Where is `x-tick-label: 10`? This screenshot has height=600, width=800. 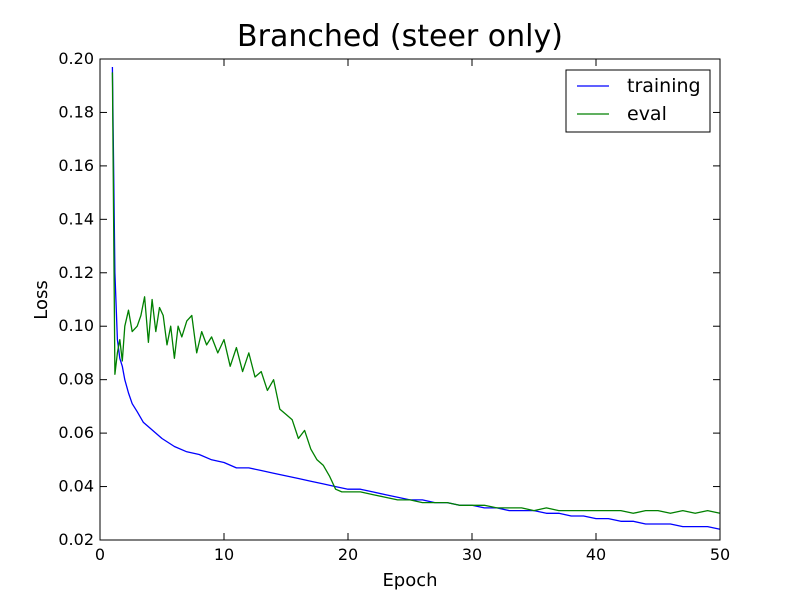
x-tick-label: 10 is located at coordinates (224, 554).